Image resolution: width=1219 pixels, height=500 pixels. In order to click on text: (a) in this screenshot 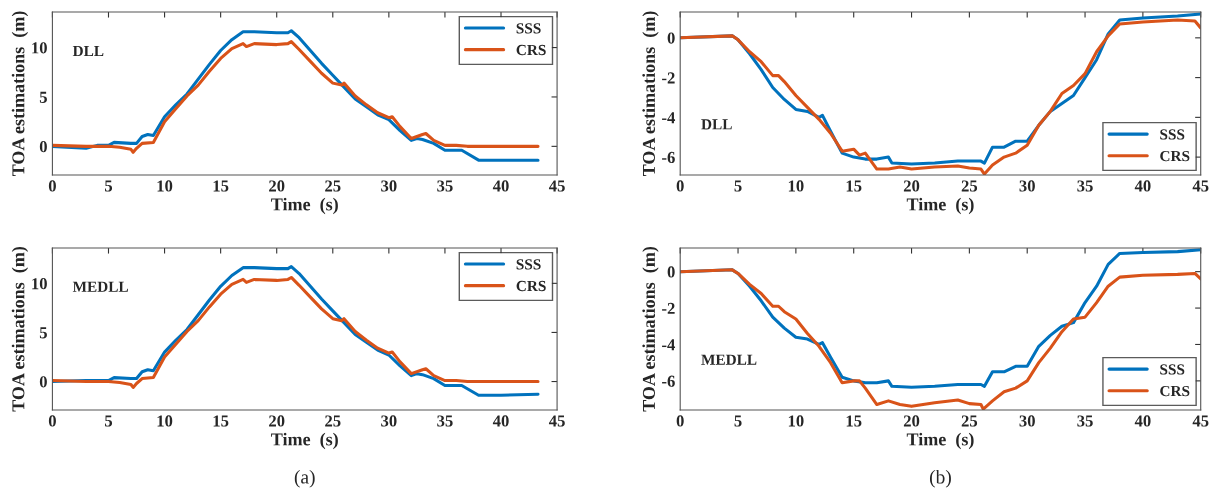, I will do `click(304, 478)`.